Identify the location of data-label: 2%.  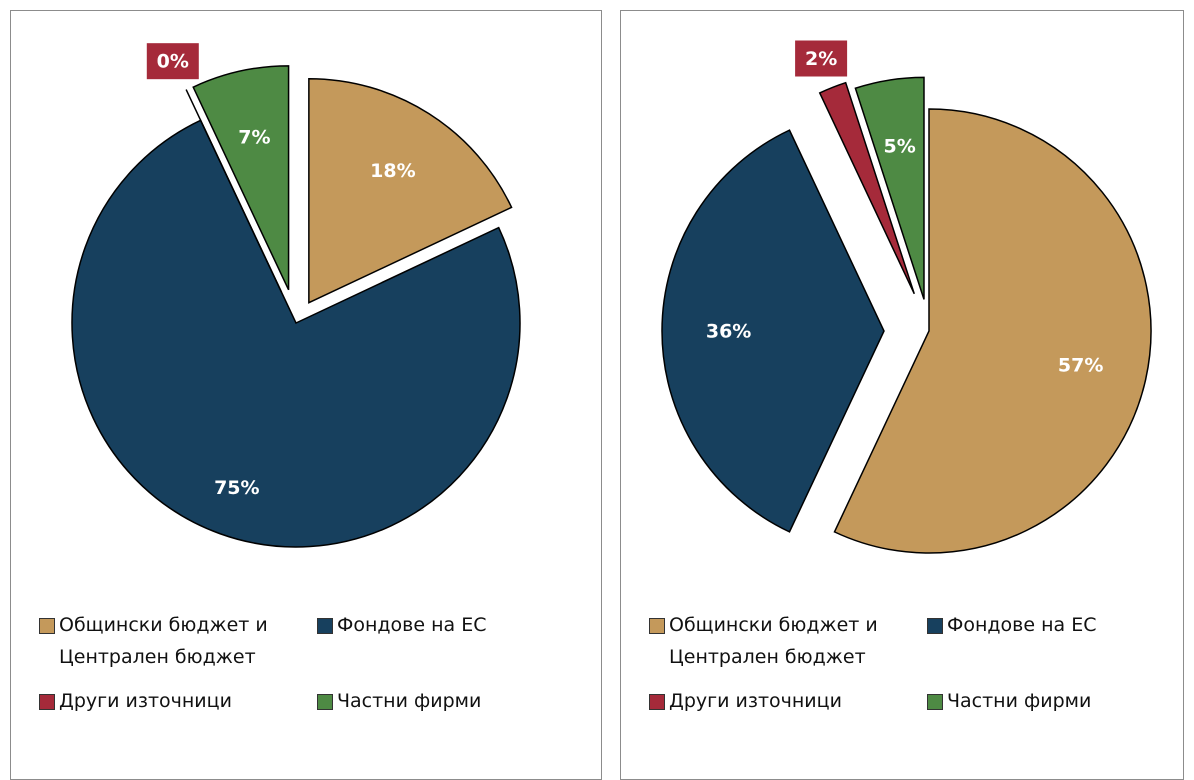
(821, 59).